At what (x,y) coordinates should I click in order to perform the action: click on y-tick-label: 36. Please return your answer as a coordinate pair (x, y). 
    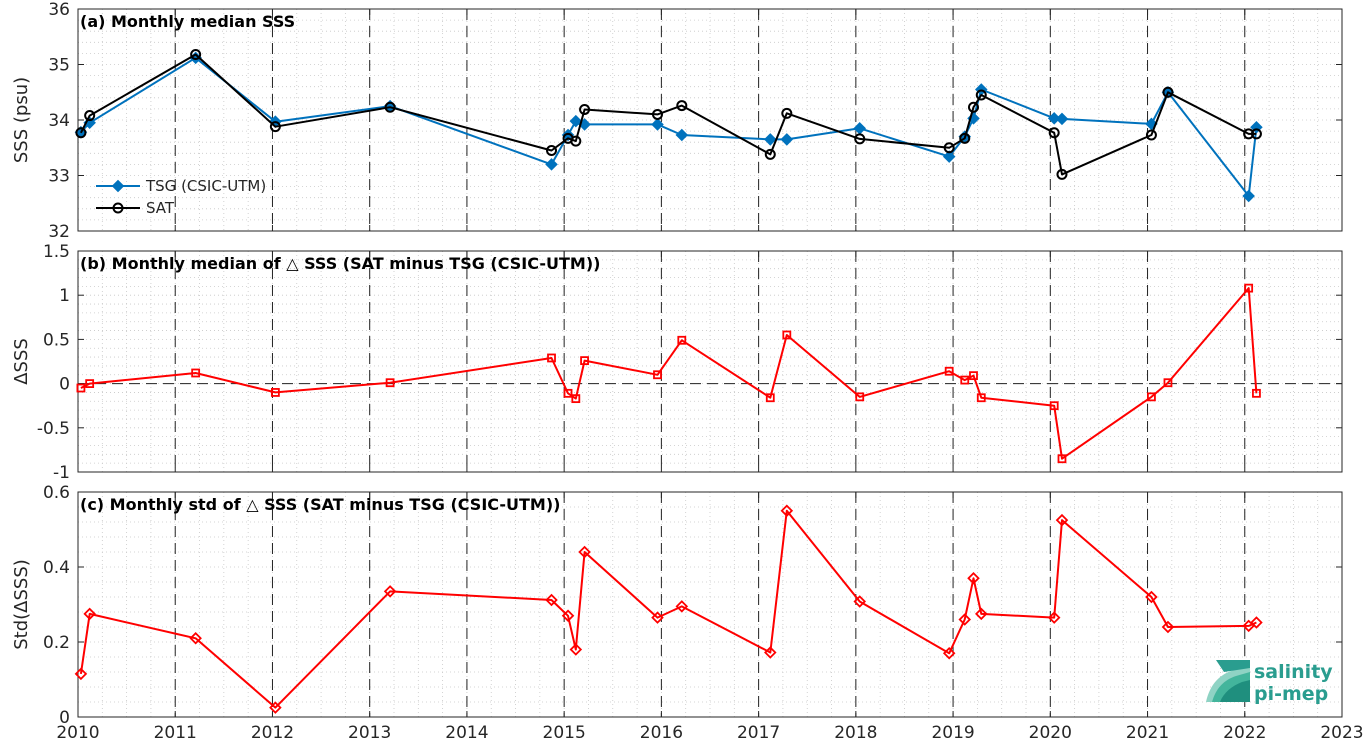
    Looking at the image, I should click on (59, 10).